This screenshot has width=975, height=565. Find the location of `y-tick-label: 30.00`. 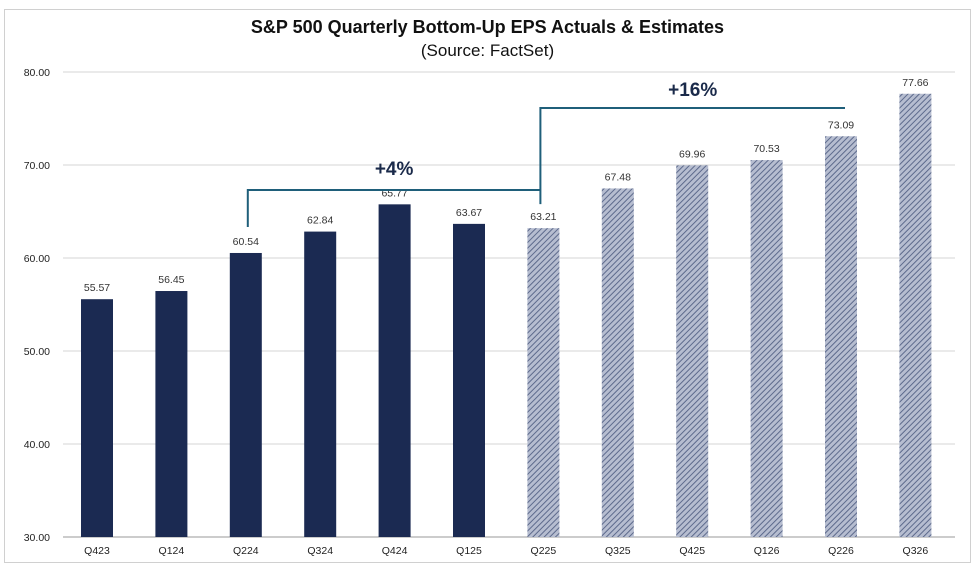

y-tick-label: 30.00 is located at coordinates (37, 538).